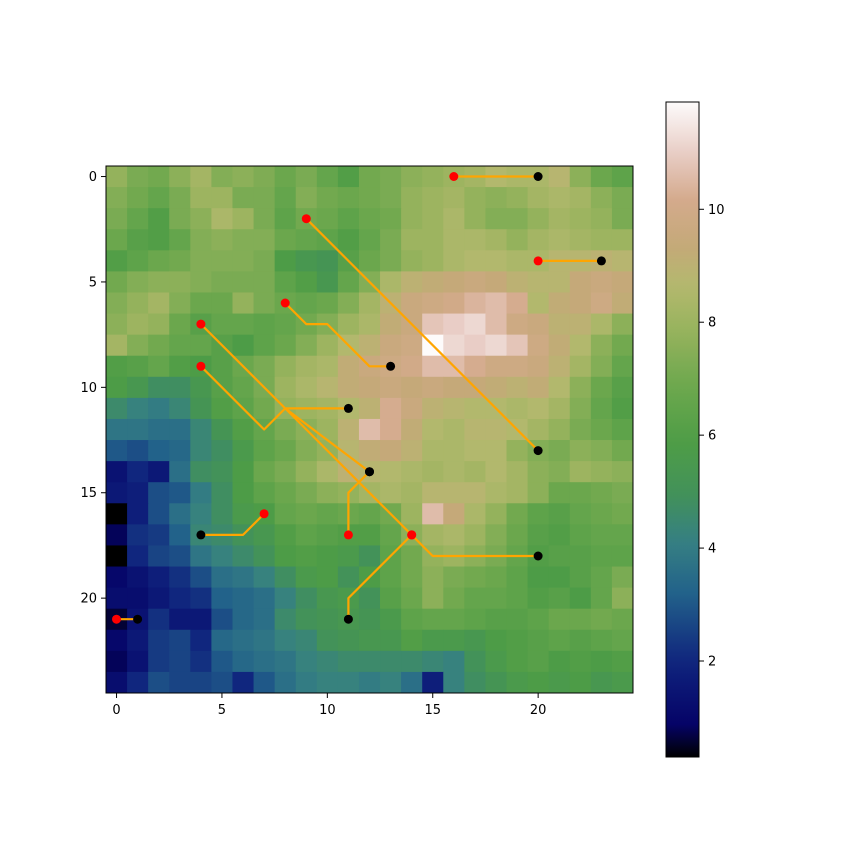  I want to click on x-tick-label: 20, so click(538, 710).